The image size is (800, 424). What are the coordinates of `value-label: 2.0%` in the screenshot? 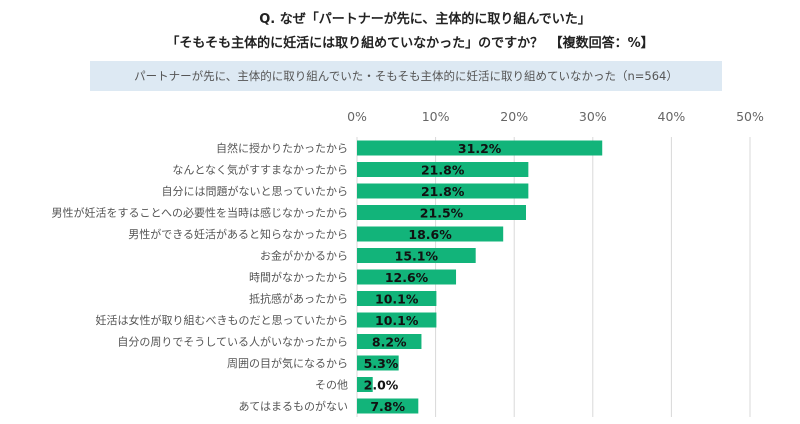 It's located at (381, 385).